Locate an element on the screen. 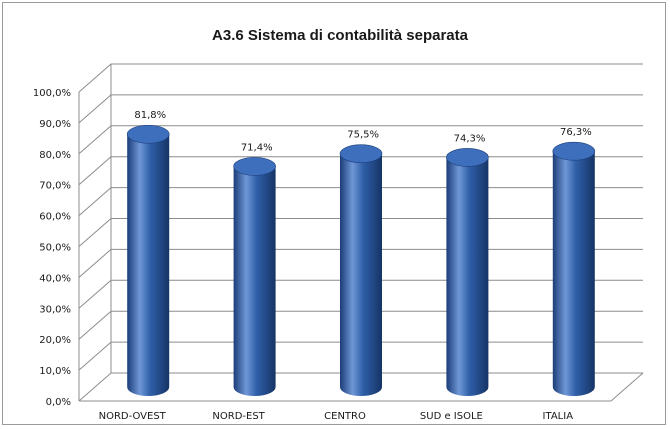  y-tick-label: 90,0% is located at coordinates (55, 124).